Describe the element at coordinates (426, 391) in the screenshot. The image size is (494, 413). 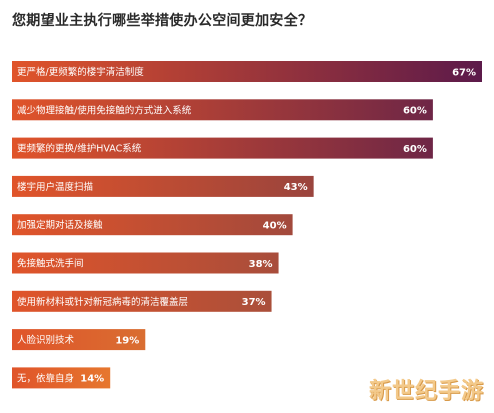
I see `watermark-logo: 新世纪手游` at that location.